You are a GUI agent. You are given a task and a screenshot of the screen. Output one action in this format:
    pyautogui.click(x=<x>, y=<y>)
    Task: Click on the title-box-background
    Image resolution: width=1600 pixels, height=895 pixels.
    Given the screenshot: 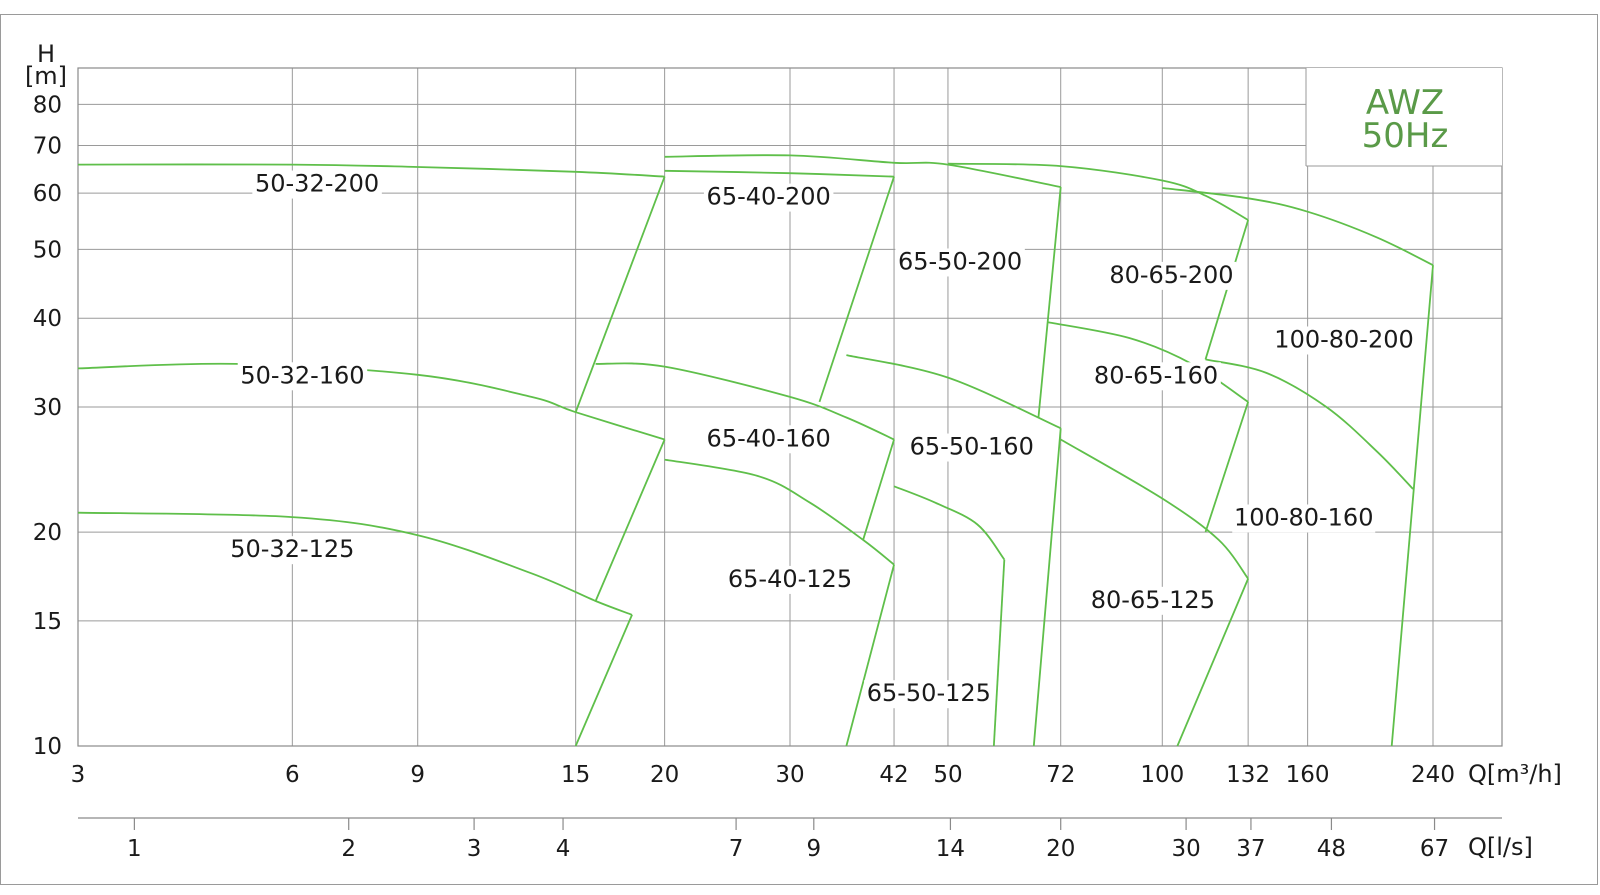 What is the action you would take?
    pyautogui.click(x=1404, y=117)
    